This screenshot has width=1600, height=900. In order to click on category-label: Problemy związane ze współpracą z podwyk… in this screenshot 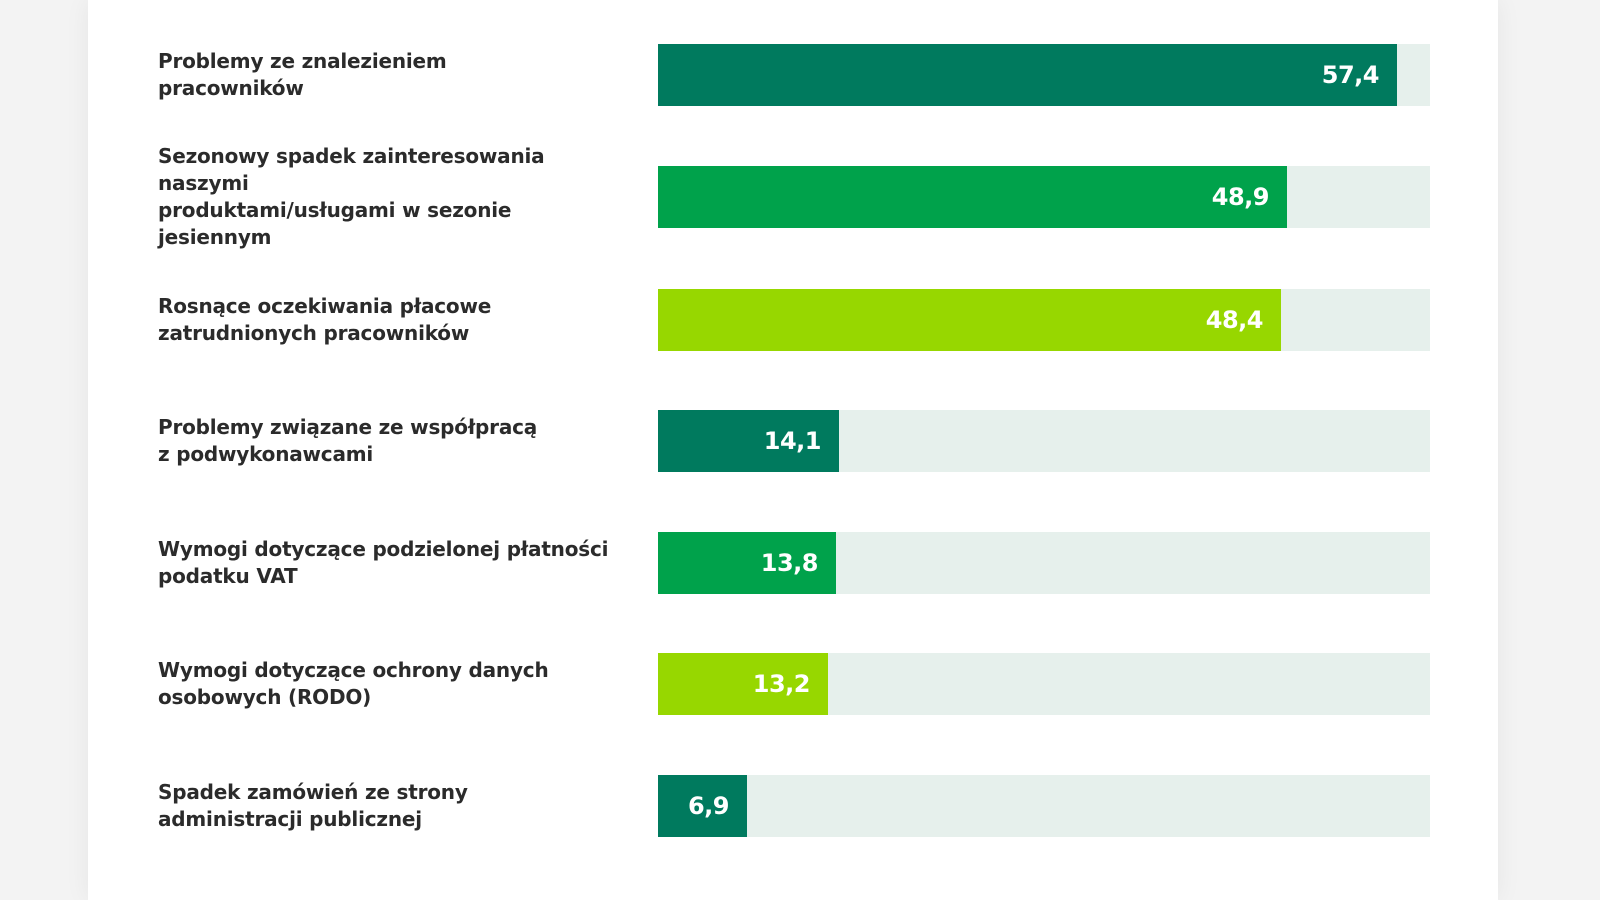, I will do `click(348, 440)`.